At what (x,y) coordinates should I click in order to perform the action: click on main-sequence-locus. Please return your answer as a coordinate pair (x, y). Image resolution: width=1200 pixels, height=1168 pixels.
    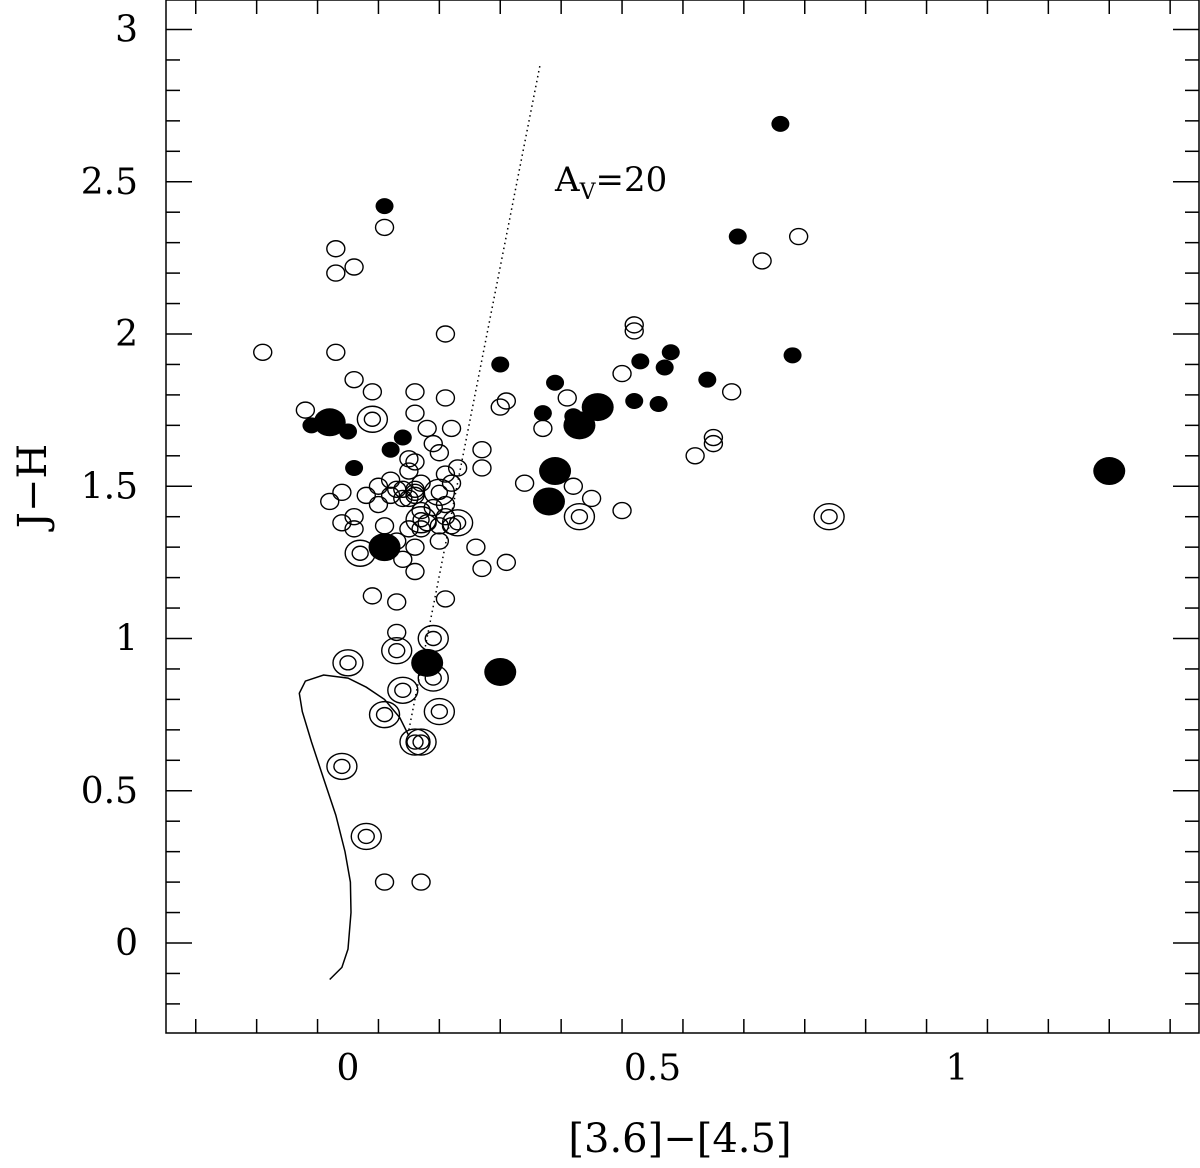
    Looking at the image, I should click on (354, 827).